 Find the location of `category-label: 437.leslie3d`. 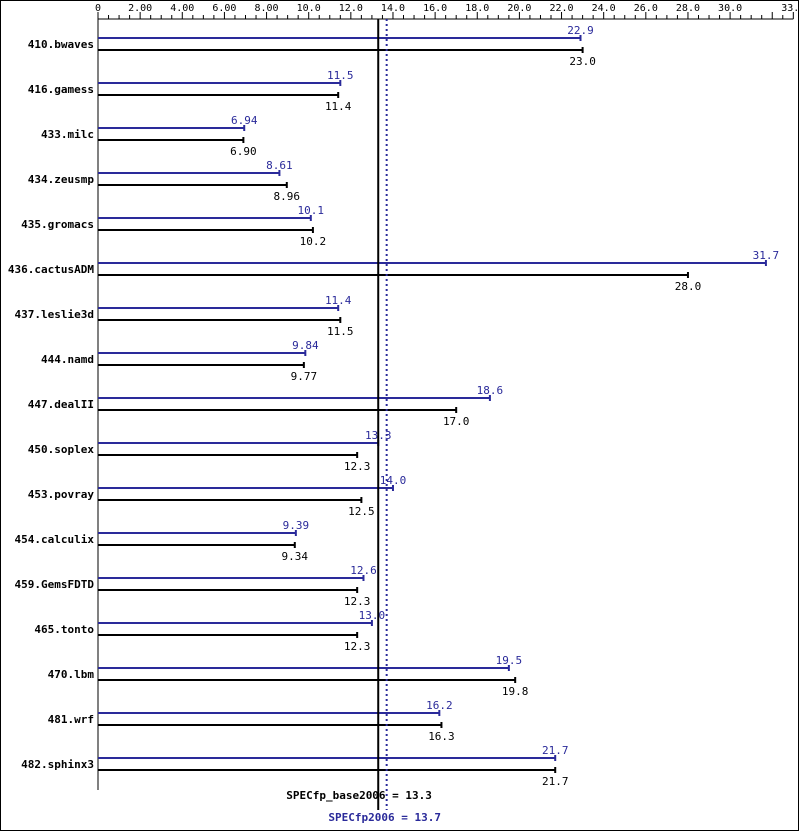

category-label: 437.leslie3d is located at coordinates (54, 314).